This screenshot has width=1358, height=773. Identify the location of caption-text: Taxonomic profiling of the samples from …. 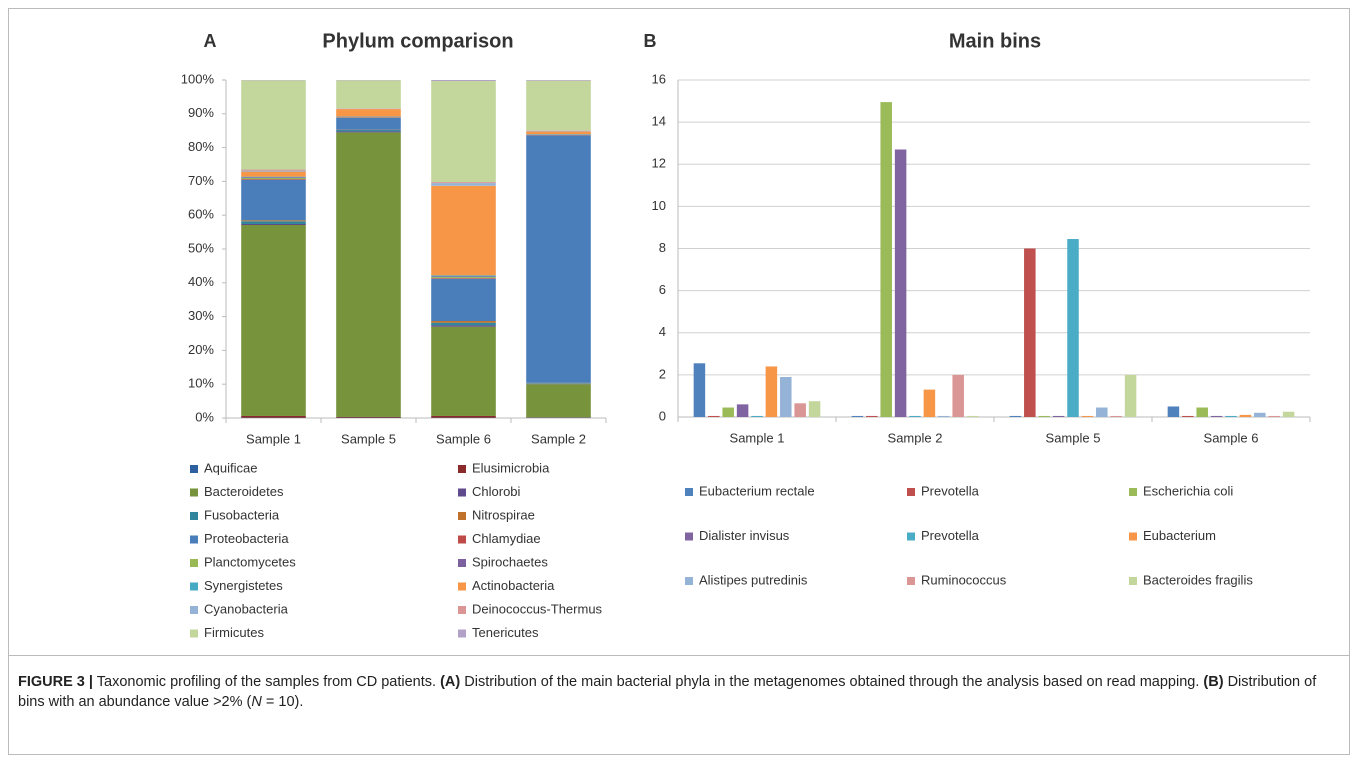
(266, 682).